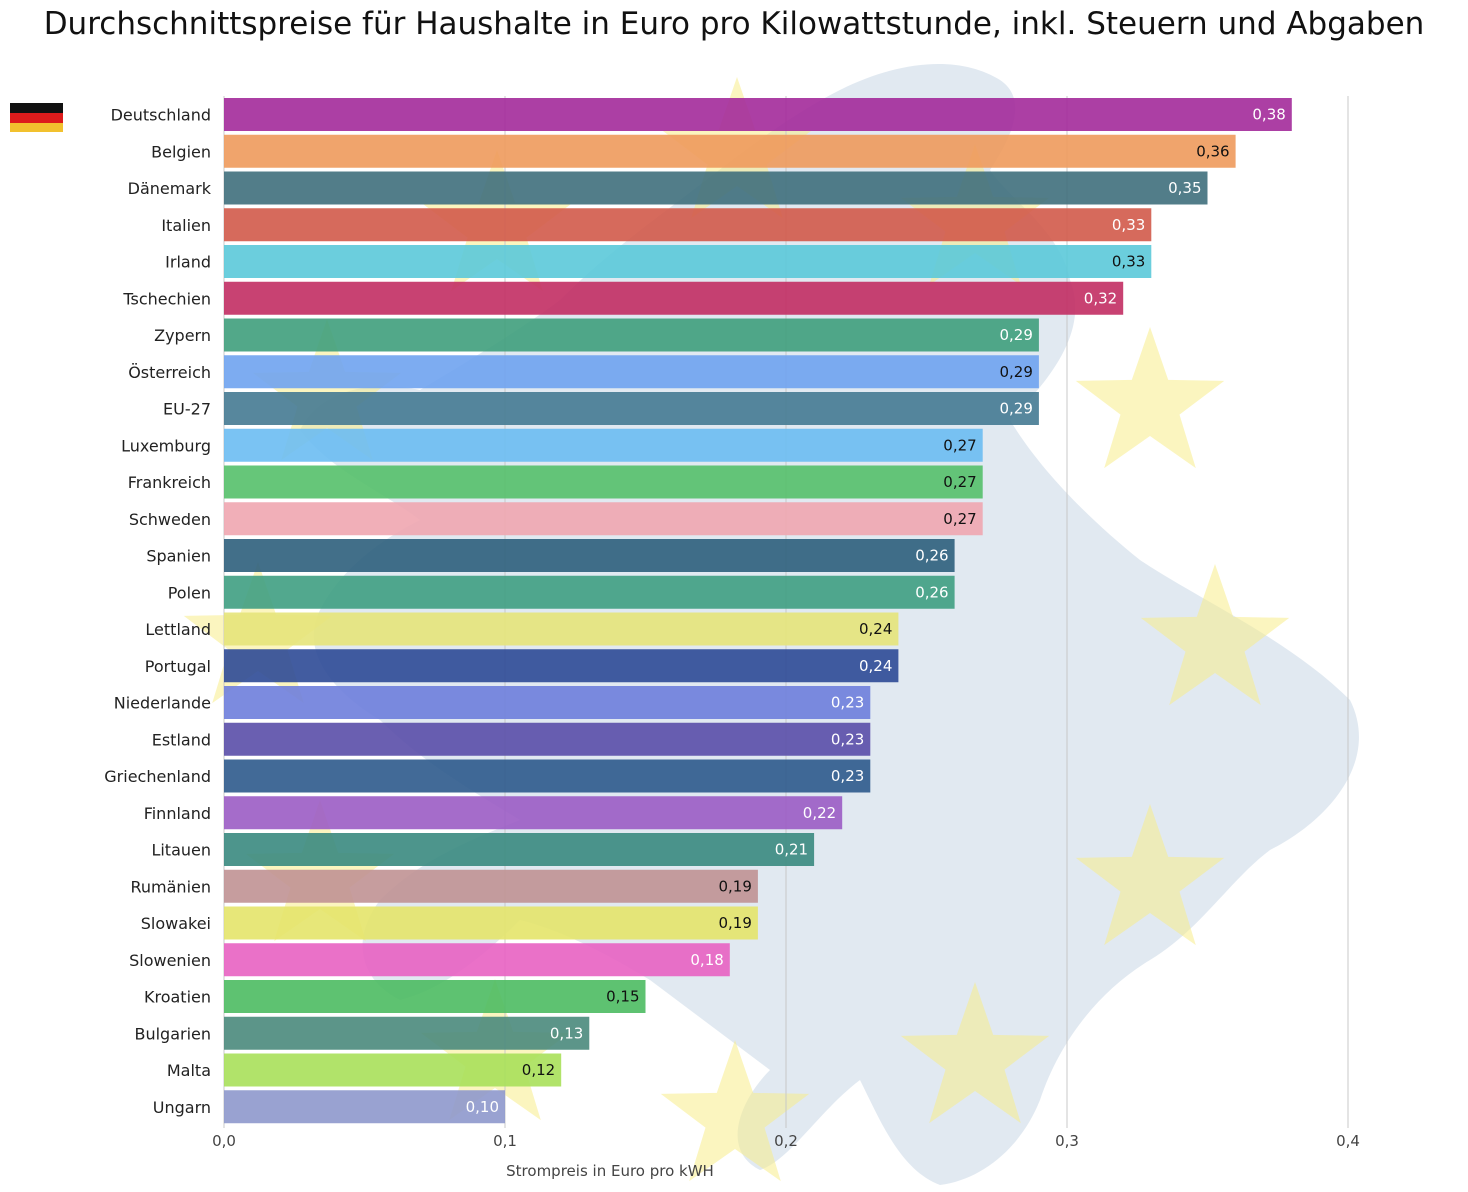 The image size is (1468, 1192). What do you see at coordinates (189, 1070) in the screenshot?
I see `category-label: Malta` at bounding box center [189, 1070].